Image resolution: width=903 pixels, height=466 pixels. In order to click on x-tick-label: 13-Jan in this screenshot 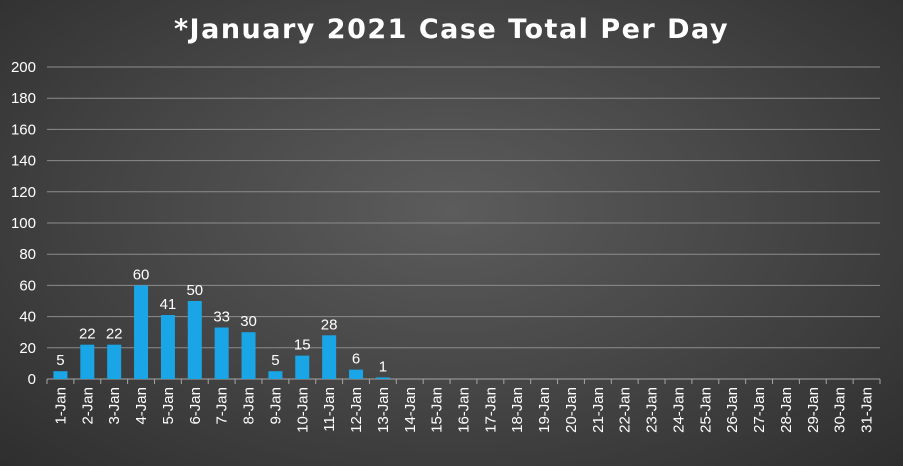, I will do `click(383, 410)`.